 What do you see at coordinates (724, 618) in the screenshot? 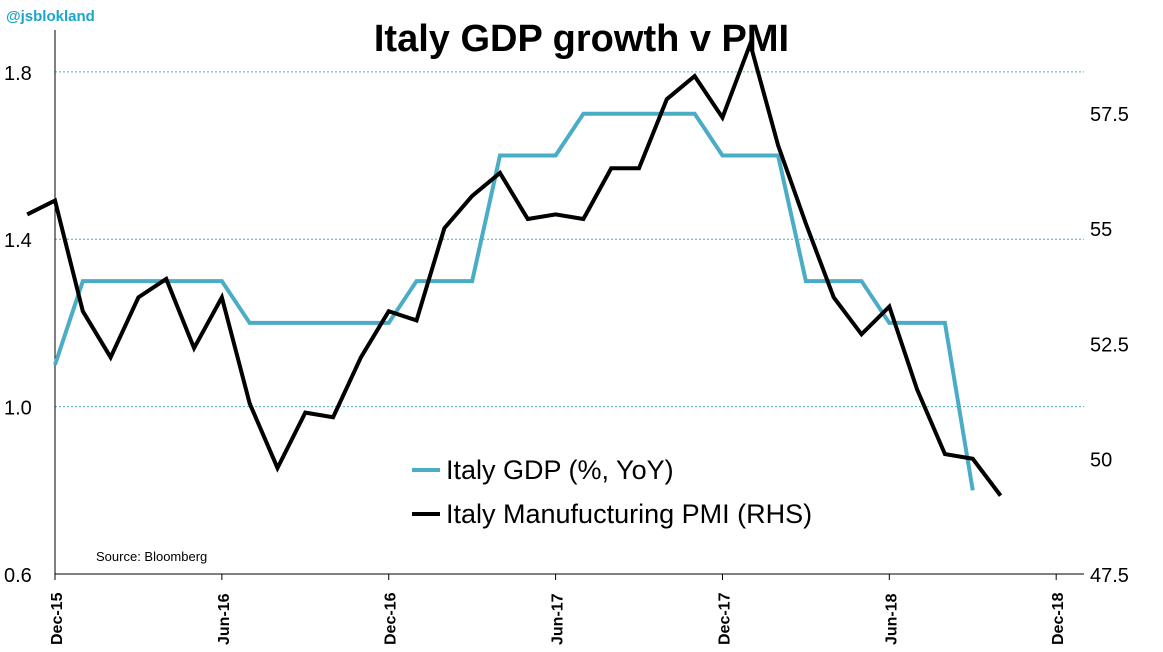
I see `x-tick-label-Dec-17: Dec-17` at bounding box center [724, 618].